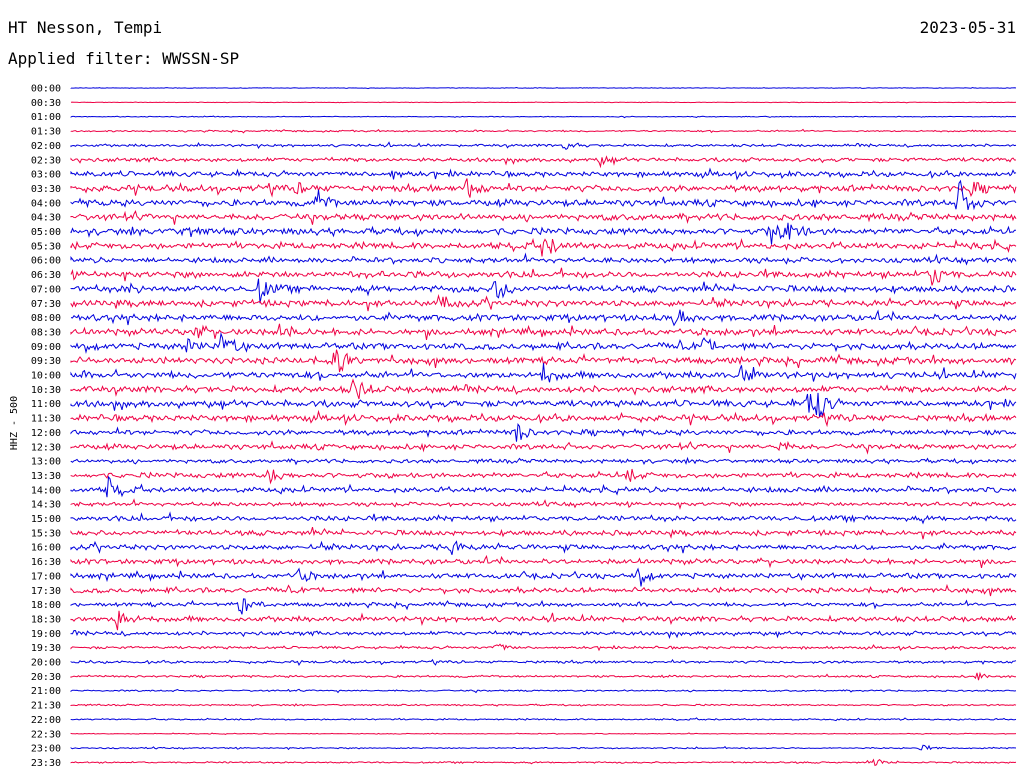 Image resolution: width=1024 pixels, height=780 pixels. What do you see at coordinates (124, 58) in the screenshot?
I see `filter-label: Applied filter: WWSSN-SP` at bounding box center [124, 58].